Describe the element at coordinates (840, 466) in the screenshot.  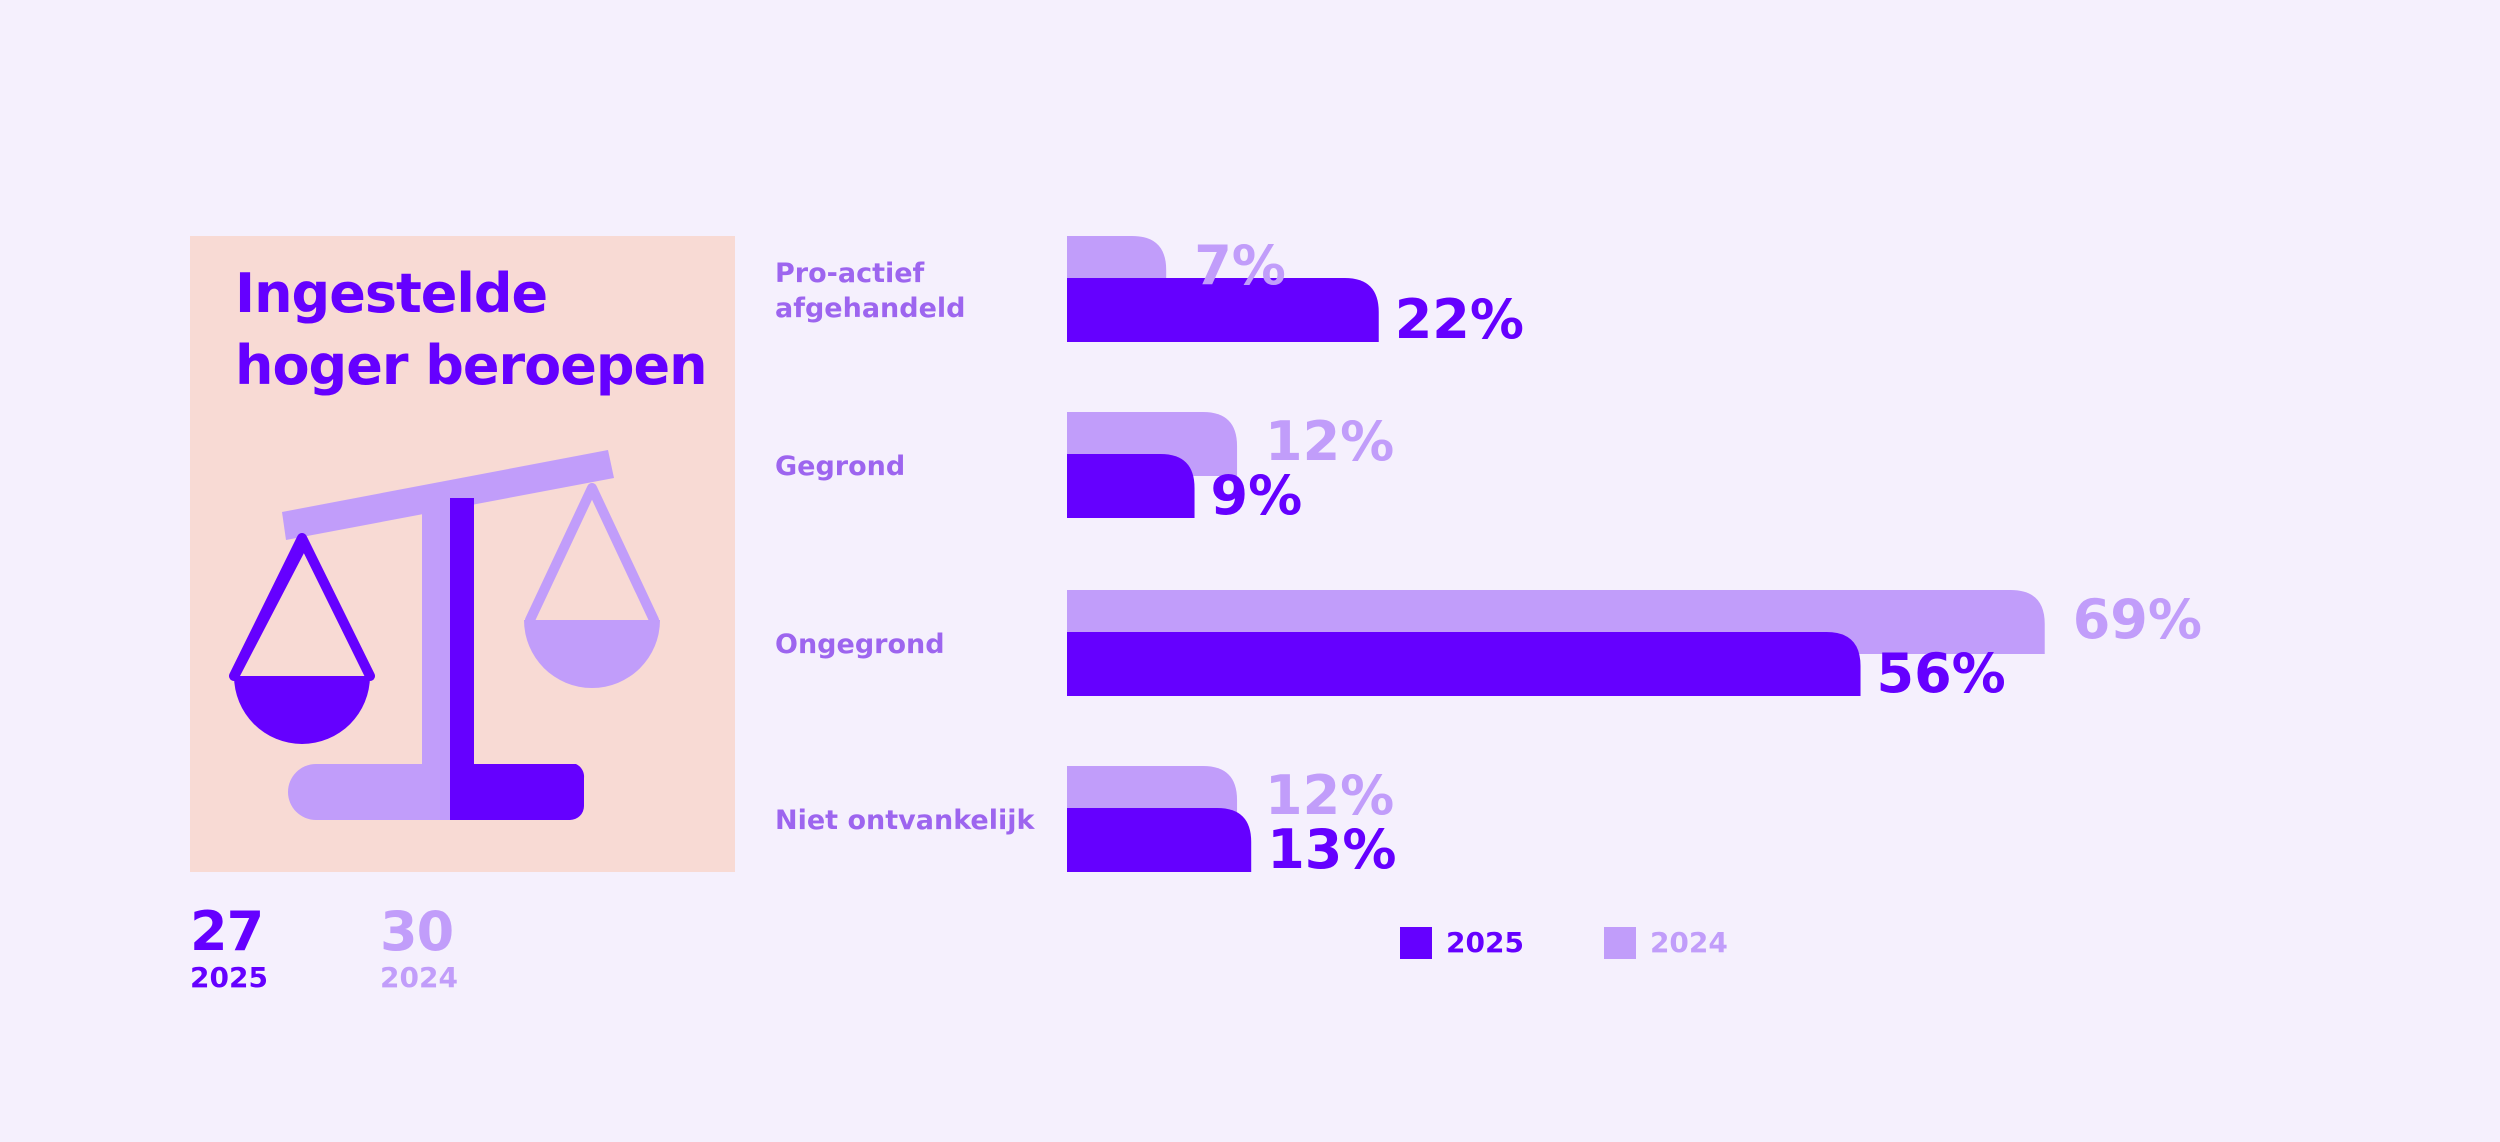
I see `category-label-1-0: Gegrond` at that location.